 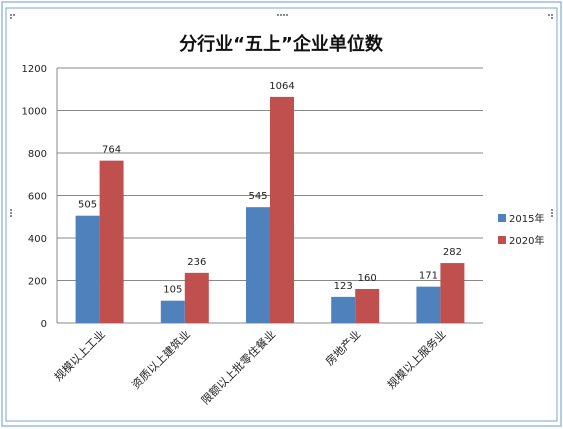 What do you see at coordinates (526, 240) in the screenshot?
I see `legend-label: 2020年` at bounding box center [526, 240].